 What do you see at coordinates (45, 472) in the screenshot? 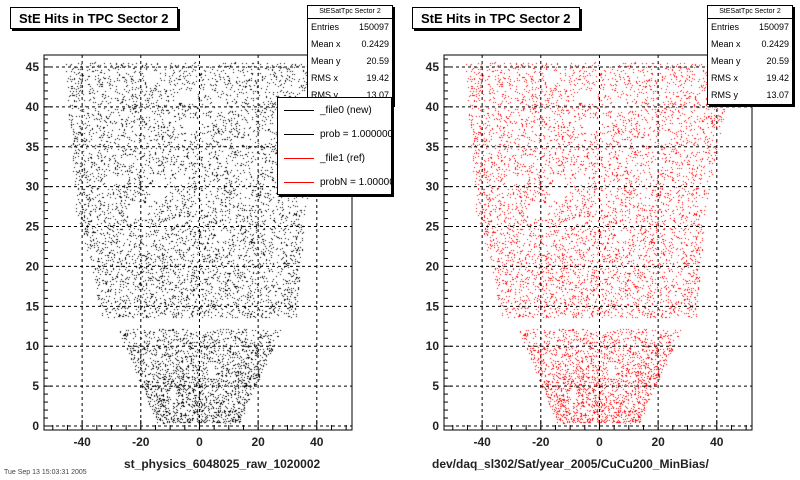
I see `footer-note: Tue Sep 13 15:03:31 2005` at bounding box center [45, 472].